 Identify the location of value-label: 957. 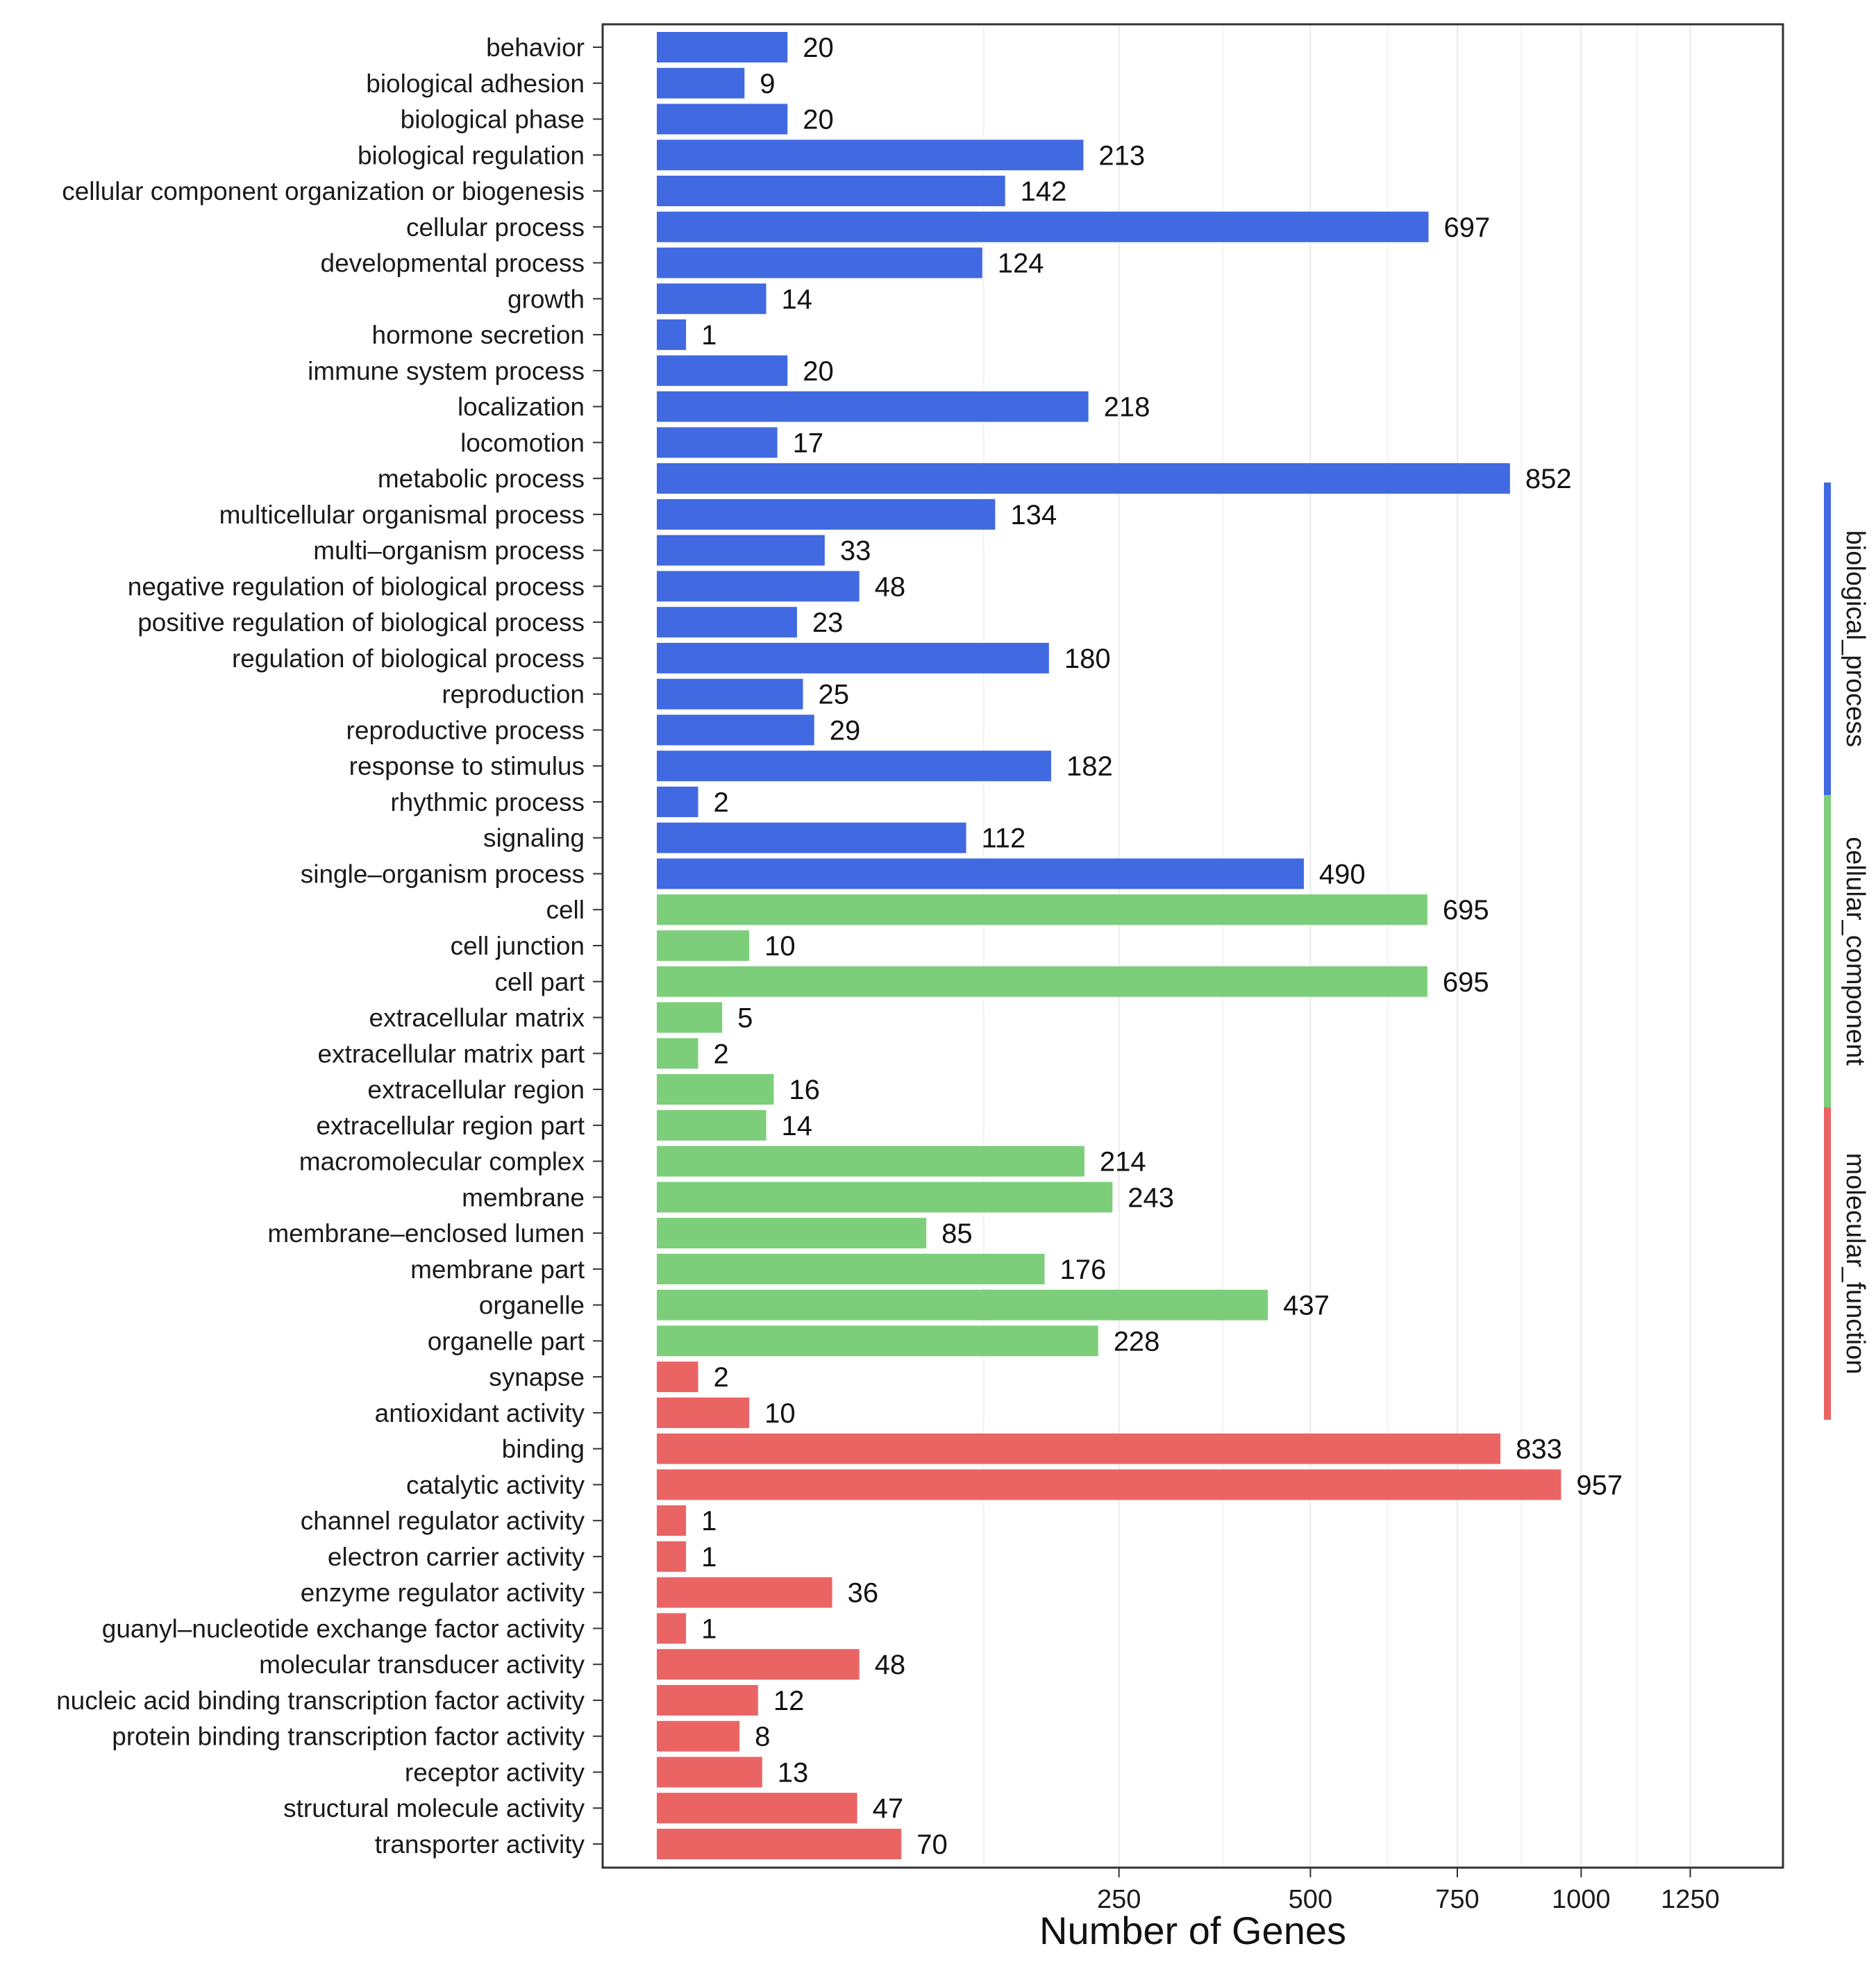
(1599, 1485).